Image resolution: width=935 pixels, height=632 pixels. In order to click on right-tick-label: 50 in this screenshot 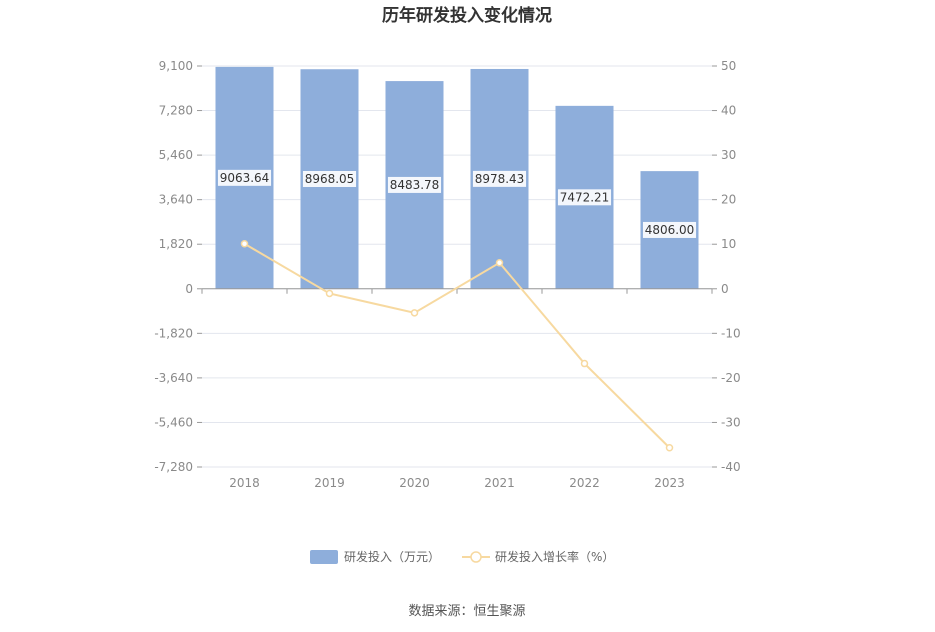, I will do `click(728, 66)`.